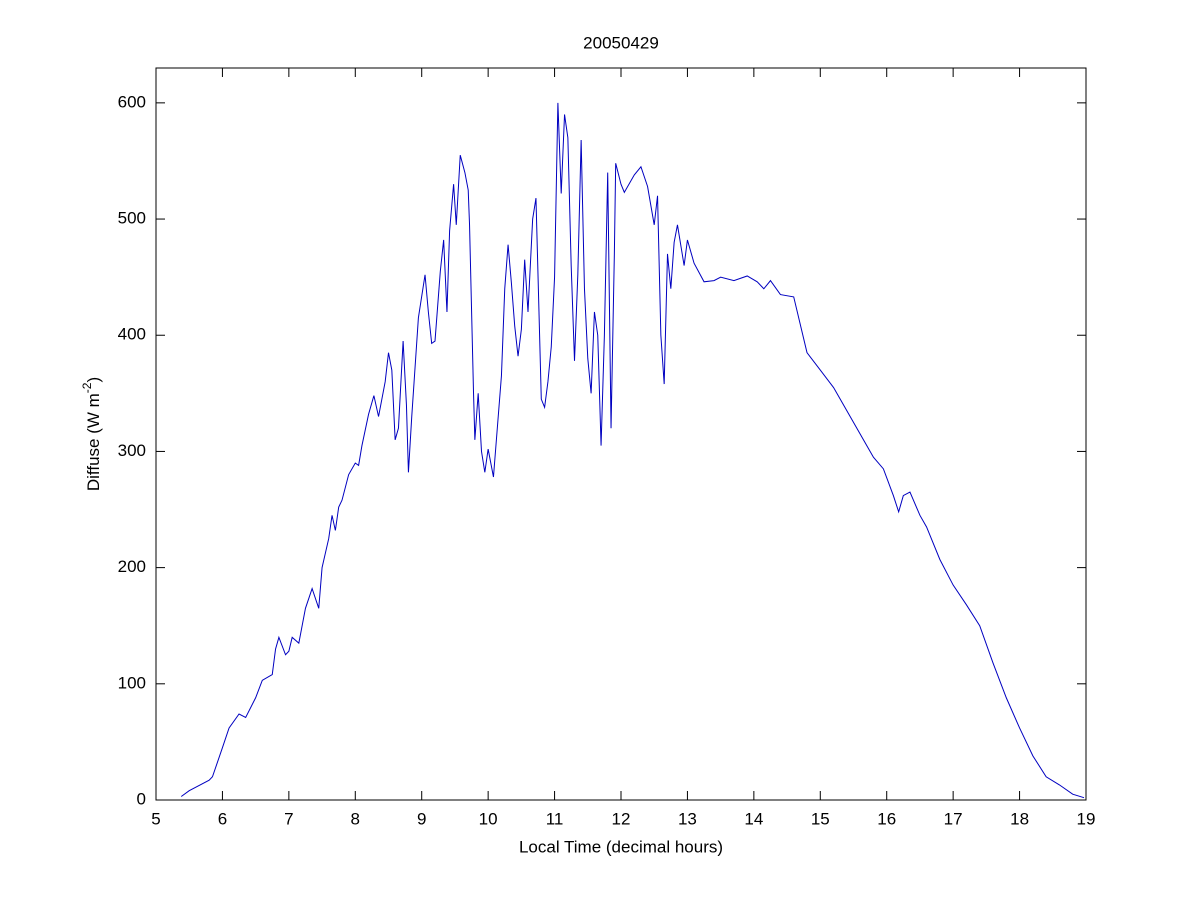 This screenshot has height=900, width=1200. What do you see at coordinates (1019, 818) in the screenshot?
I see `x-tick-label: 18` at bounding box center [1019, 818].